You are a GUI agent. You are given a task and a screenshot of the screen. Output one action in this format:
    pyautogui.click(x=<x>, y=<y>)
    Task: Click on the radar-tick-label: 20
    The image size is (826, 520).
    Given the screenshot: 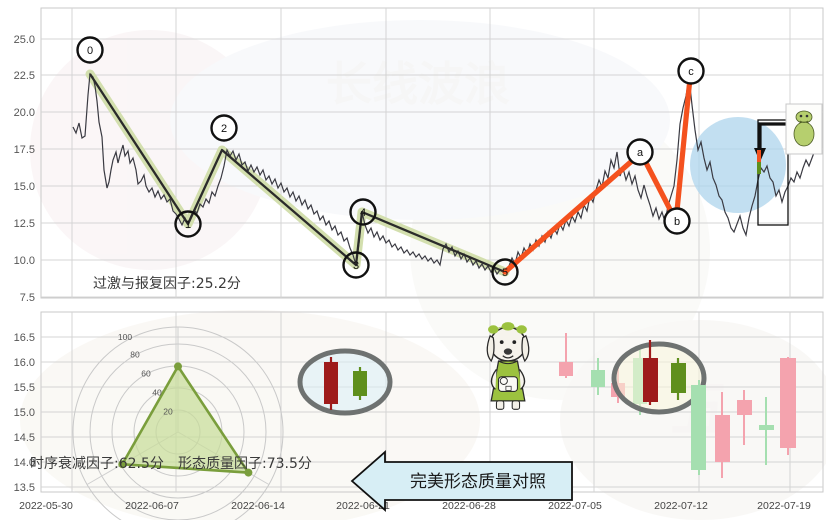 What is the action you would take?
    pyautogui.click(x=168, y=412)
    